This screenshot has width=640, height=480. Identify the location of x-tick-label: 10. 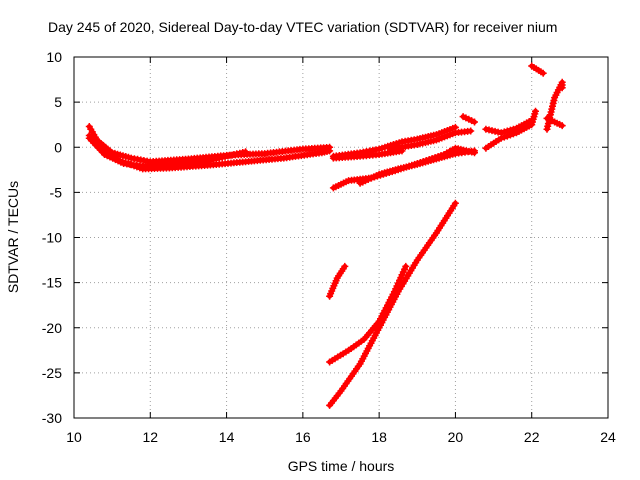
(74, 437).